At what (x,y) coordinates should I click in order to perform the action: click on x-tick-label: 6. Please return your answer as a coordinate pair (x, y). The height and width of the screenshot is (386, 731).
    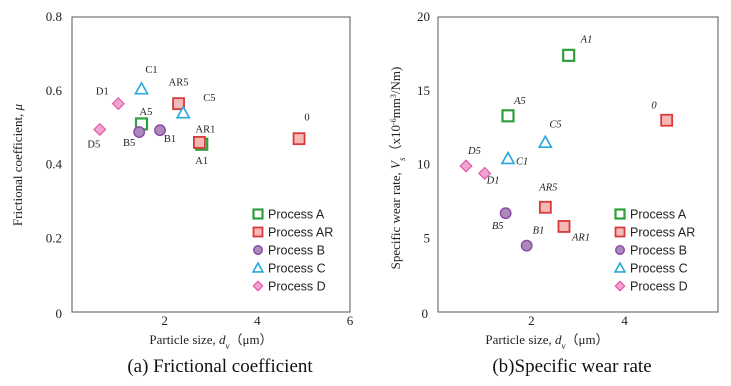
    Looking at the image, I should click on (350, 320).